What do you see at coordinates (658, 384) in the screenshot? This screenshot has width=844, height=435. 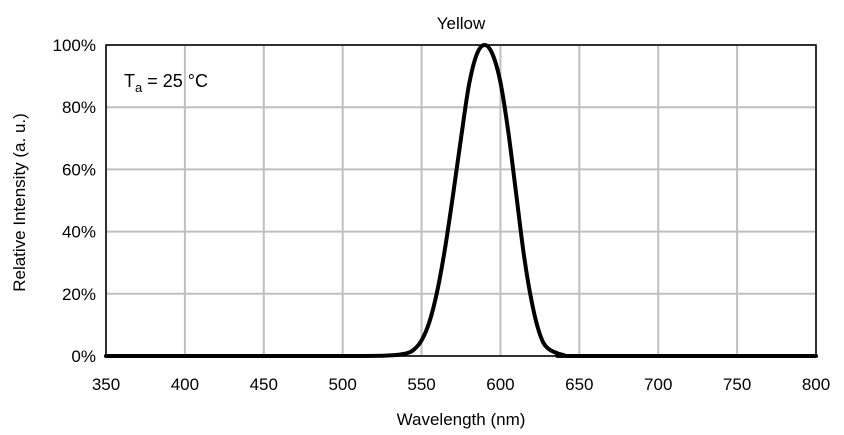 I see `x-tick-label: 700` at bounding box center [658, 384].